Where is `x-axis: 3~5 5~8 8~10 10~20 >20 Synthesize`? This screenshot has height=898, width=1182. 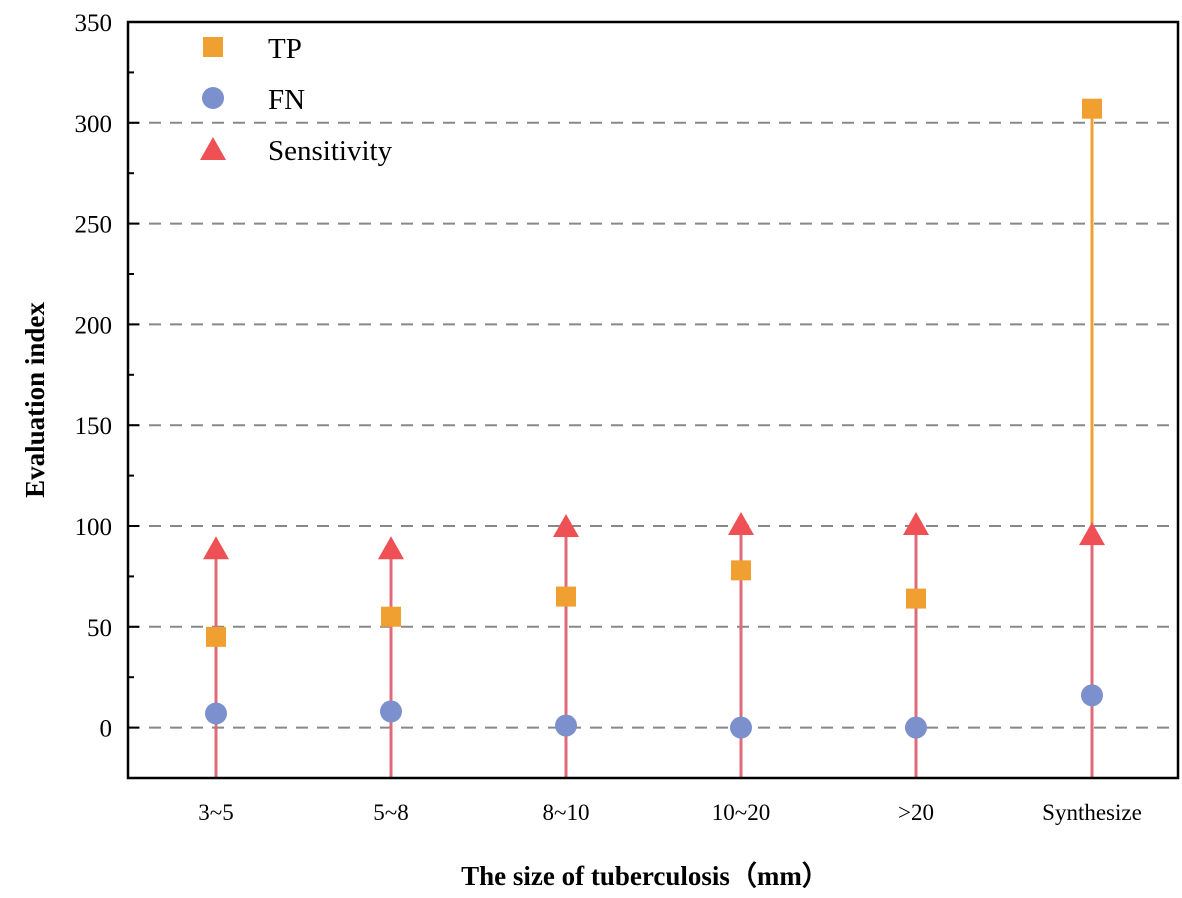
x-axis: 3~5 5~8 8~10 10~20 >20 Synthesize is located at coordinates (670, 812).